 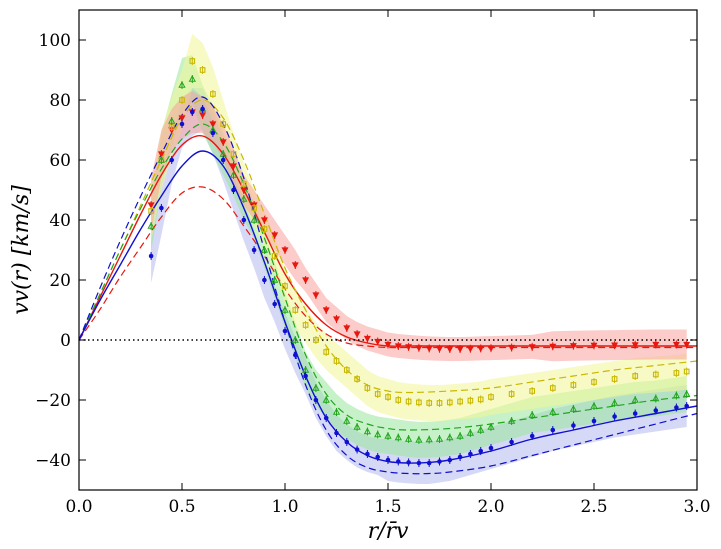 What do you see at coordinates (60, 101) in the screenshot?
I see `y-tick-label: 80` at bounding box center [60, 101].